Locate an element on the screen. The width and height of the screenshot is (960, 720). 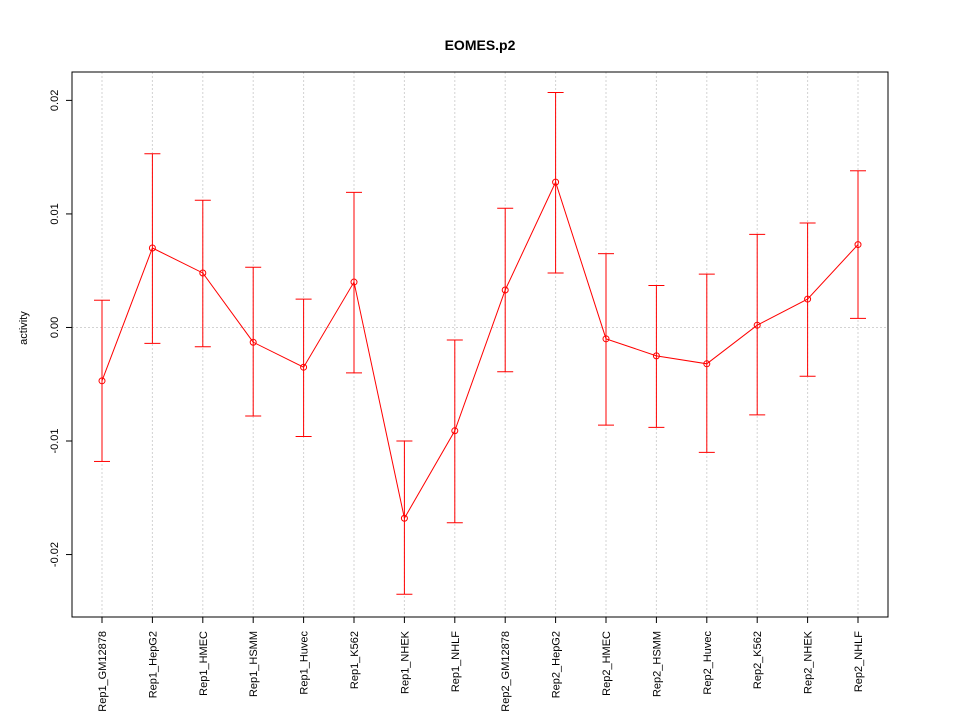
x-tick-label: Rep1_K562 is located at coordinates (355, 660).